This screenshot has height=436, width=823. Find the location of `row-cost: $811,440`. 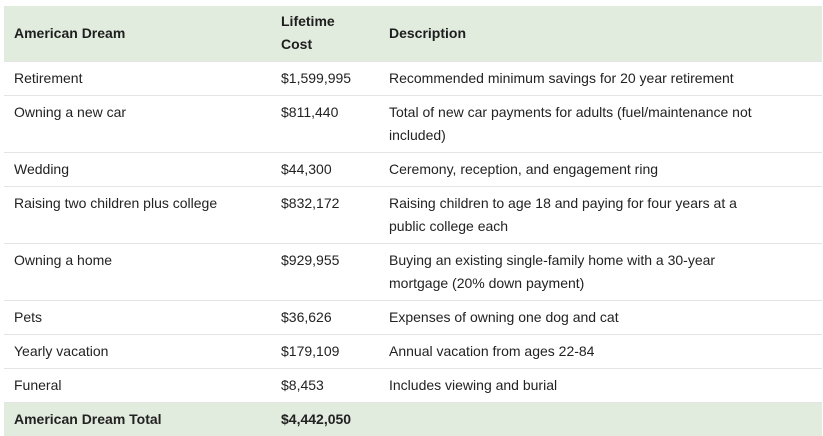

row-cost: $811,440 is located at coordinates (325, 124).